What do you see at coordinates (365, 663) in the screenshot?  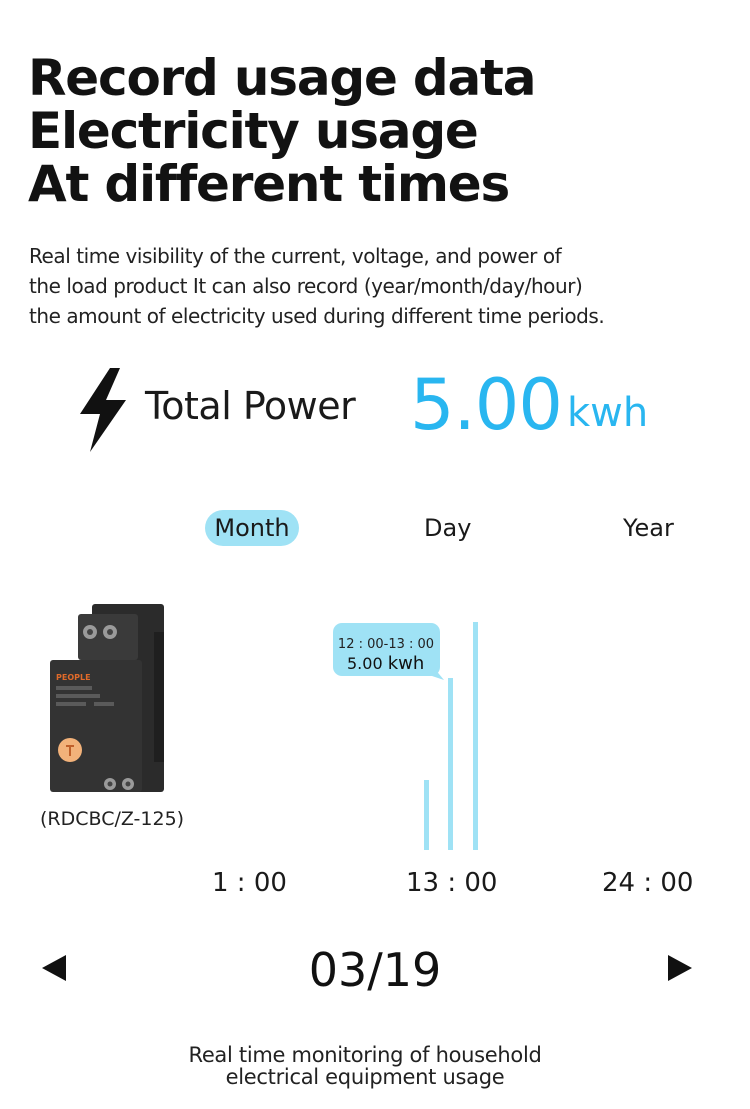 I see `tooltip-value: 5.00` at bounding box center [365, 663].